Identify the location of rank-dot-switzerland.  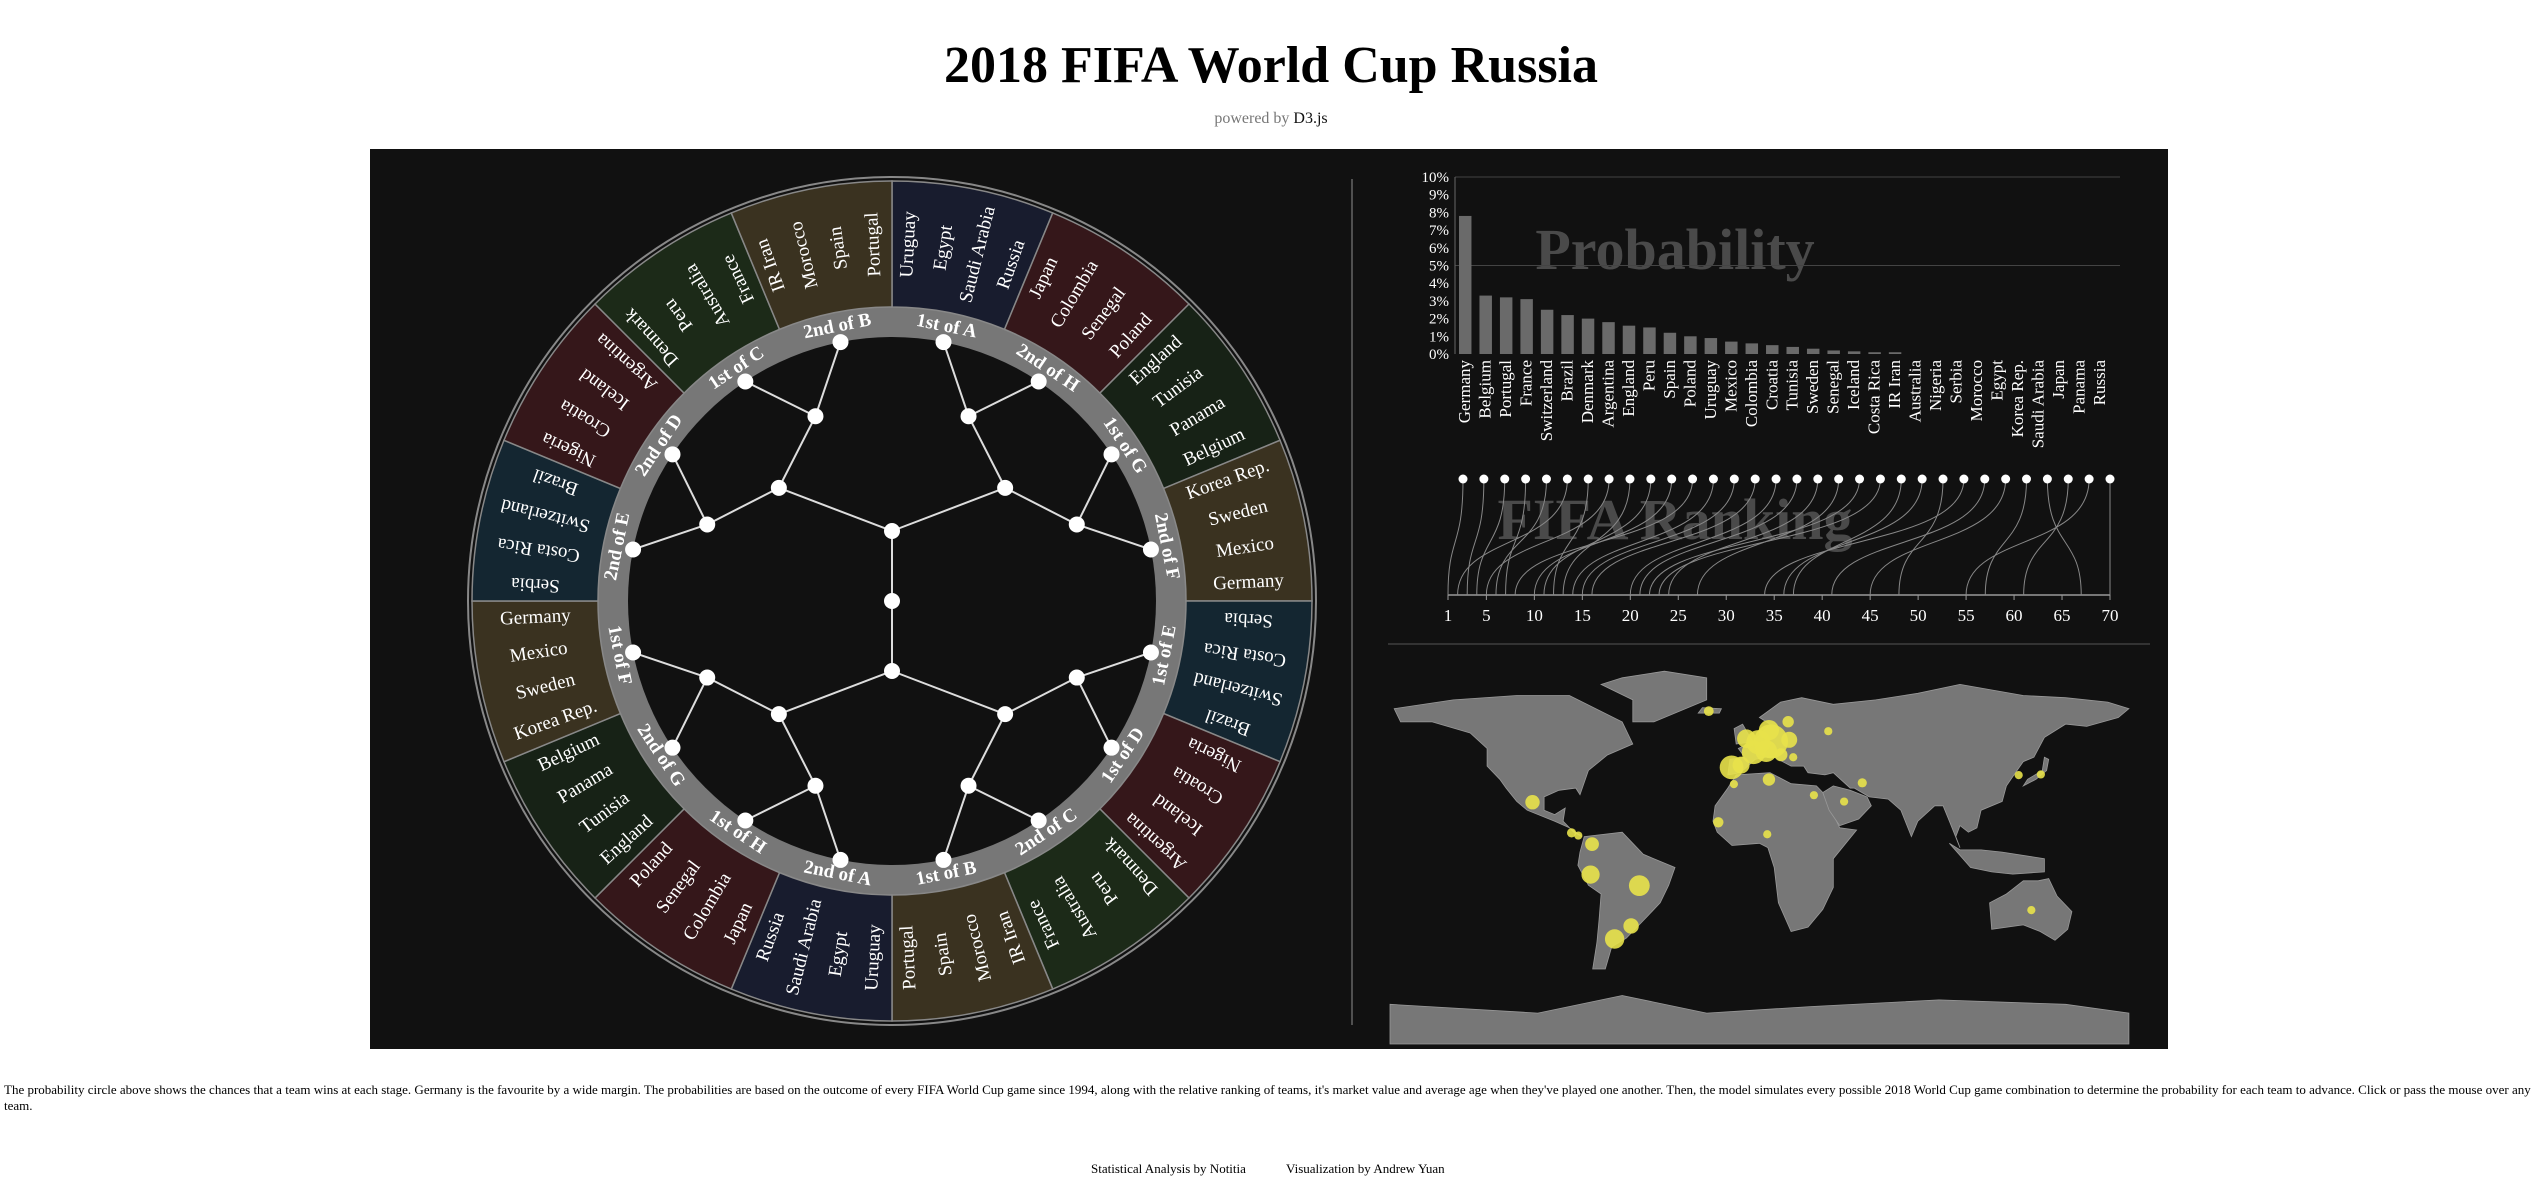
(1546, 479).